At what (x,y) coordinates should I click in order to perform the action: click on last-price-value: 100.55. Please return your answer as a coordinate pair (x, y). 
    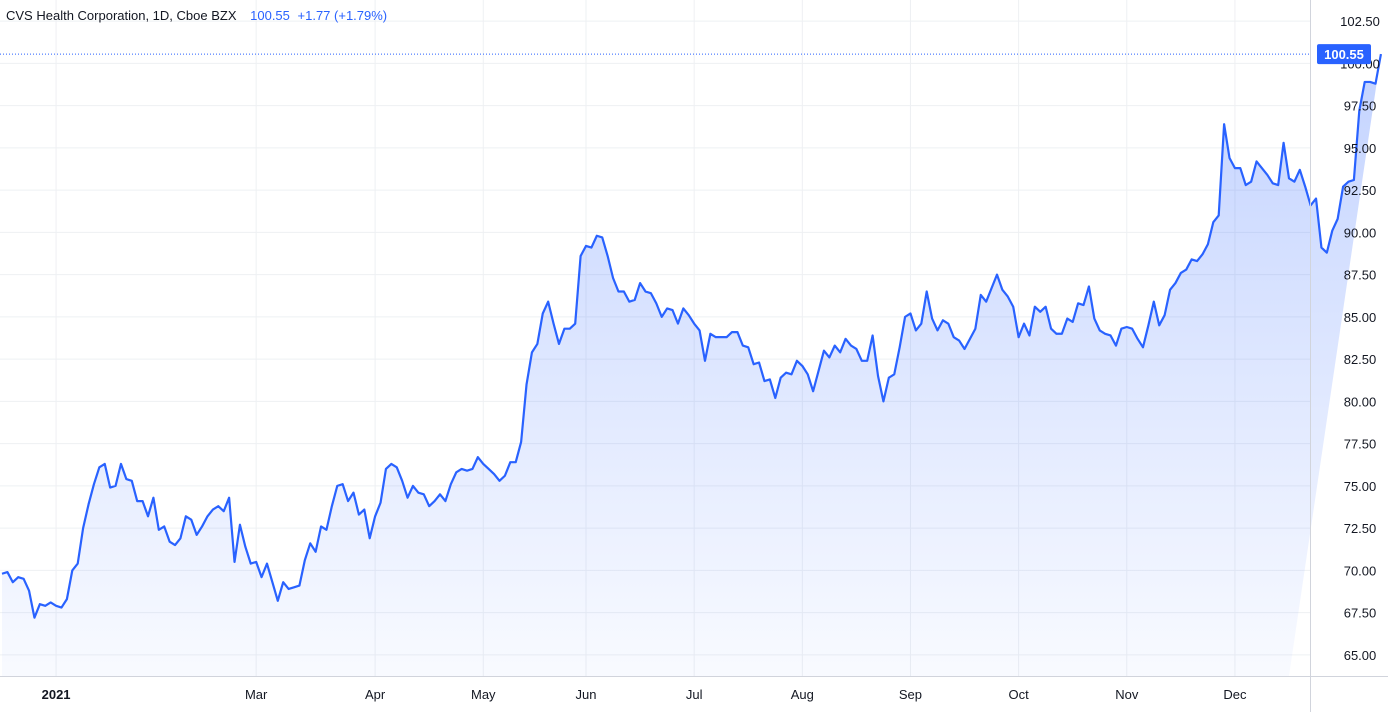
    Looking at the image, I should click on (270, 15).